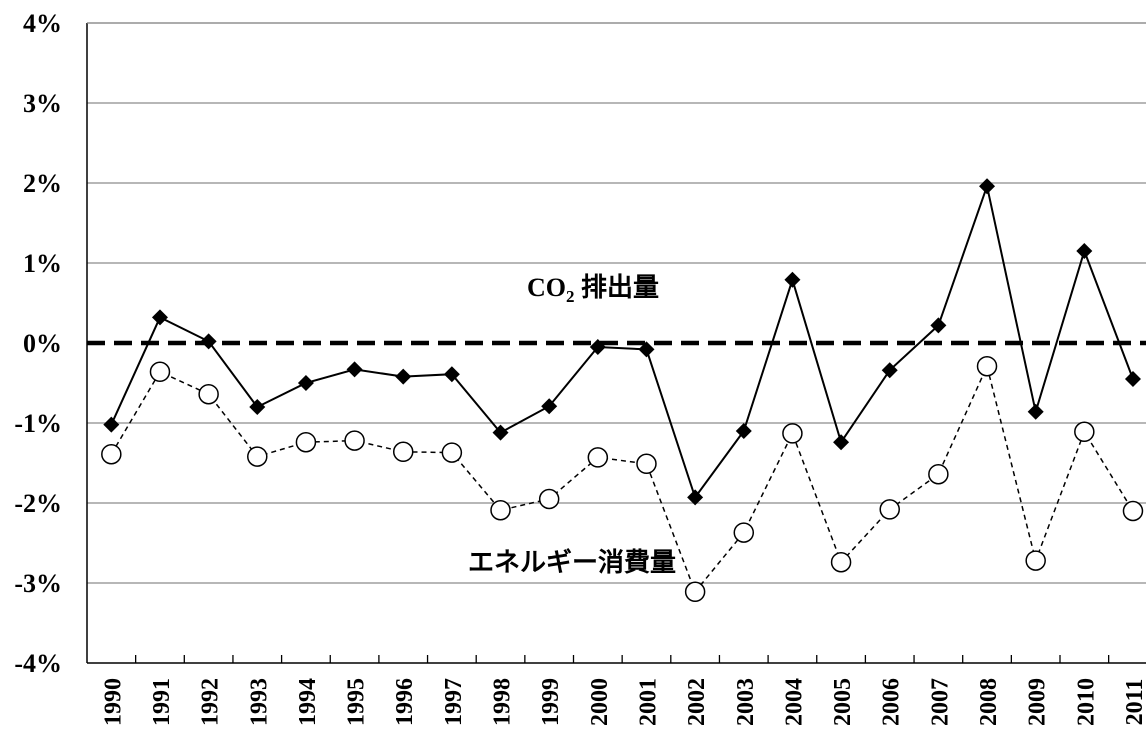 The width and height of the screenshot is (1146, 743). What do you see at coordinates (162, 702) in the screenshot?
I see `x-tick-label: 1991` at bounding box center [162, 702].